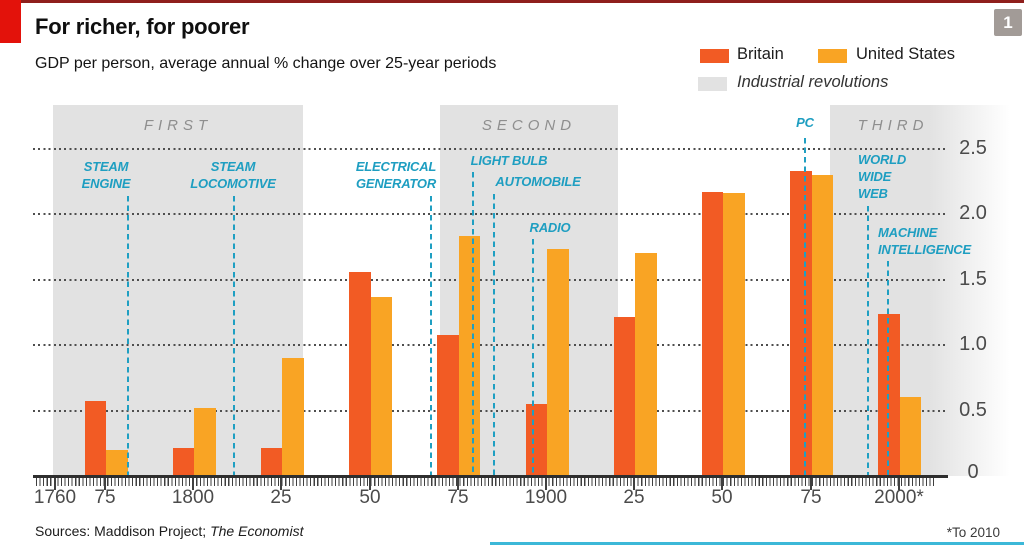  Describe the element at coordinates (485, 482) in the screenshot. I see `x-axis-minor-ticks` at that location.